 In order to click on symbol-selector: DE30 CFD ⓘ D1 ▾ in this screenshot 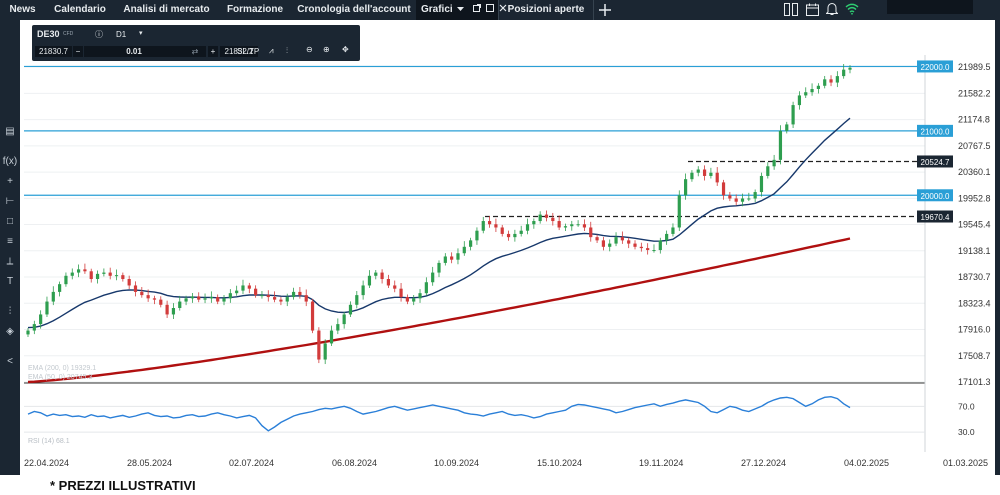, I will do `click(91, 34)`.